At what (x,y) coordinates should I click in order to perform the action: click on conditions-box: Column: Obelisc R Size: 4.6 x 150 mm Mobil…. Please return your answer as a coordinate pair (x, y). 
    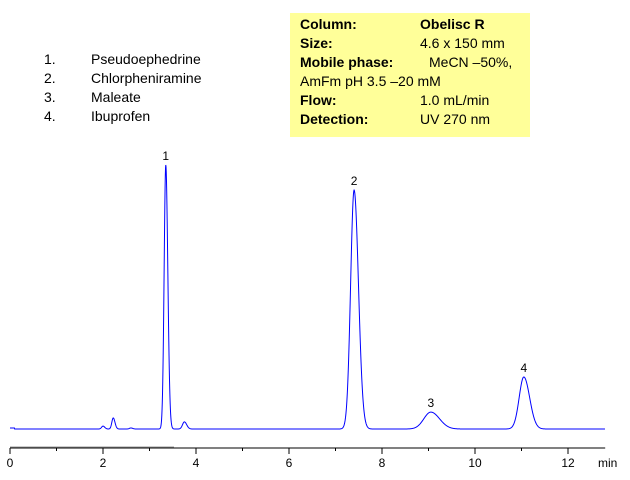
    Looking at the image, I should click on (410, 75).